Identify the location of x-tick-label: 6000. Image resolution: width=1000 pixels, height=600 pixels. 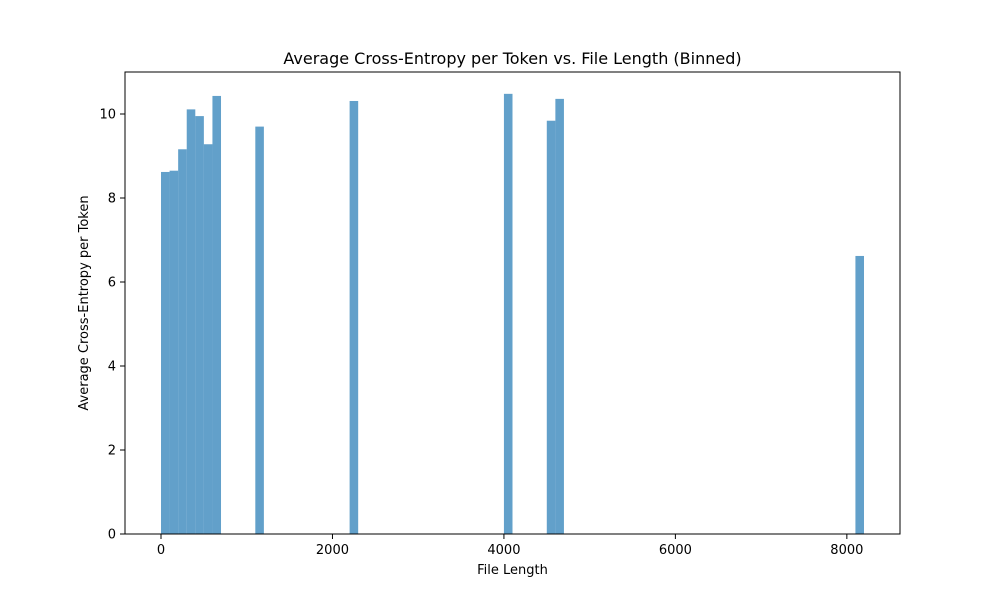
(675, 550).